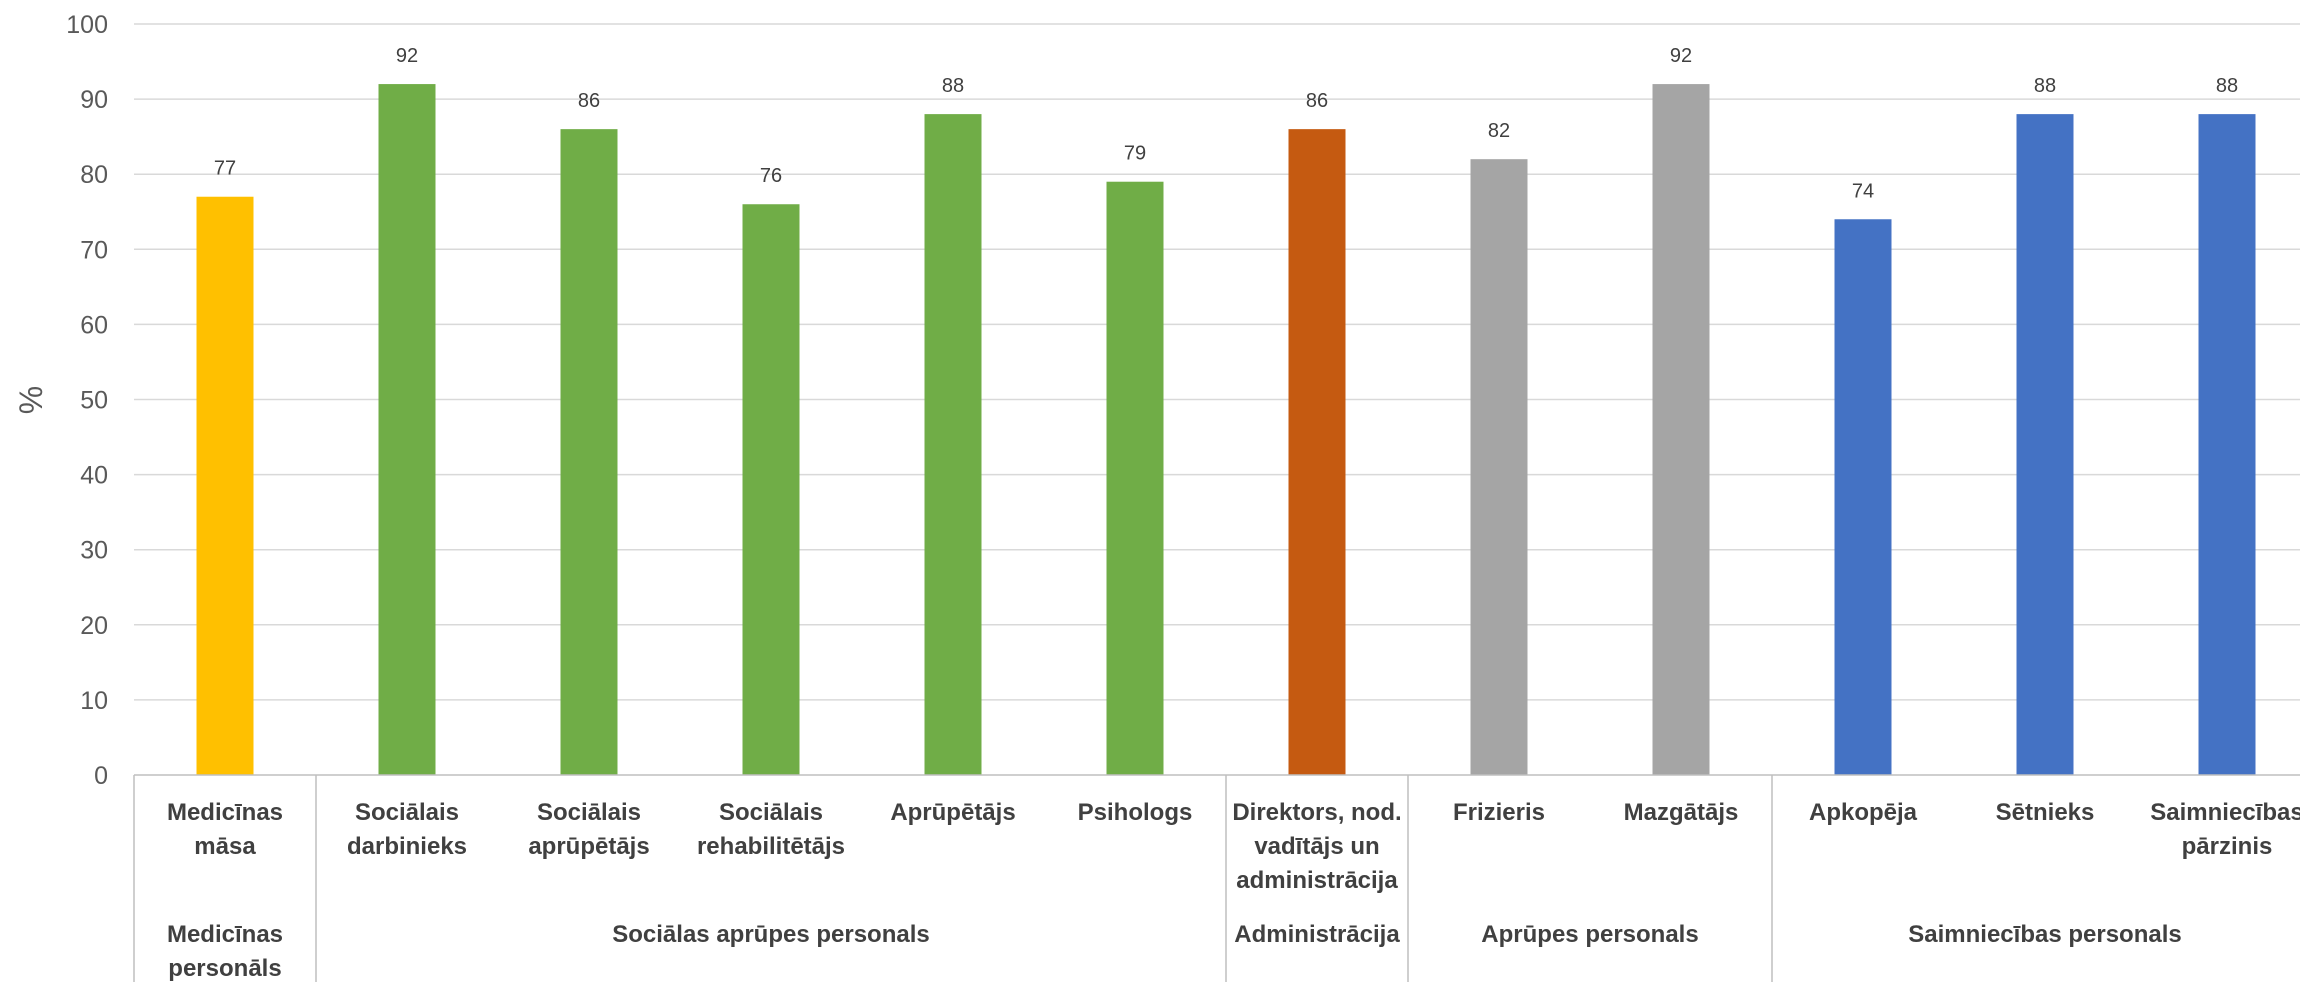  I want to click on y-tick-label: 20, so click(94, 626).